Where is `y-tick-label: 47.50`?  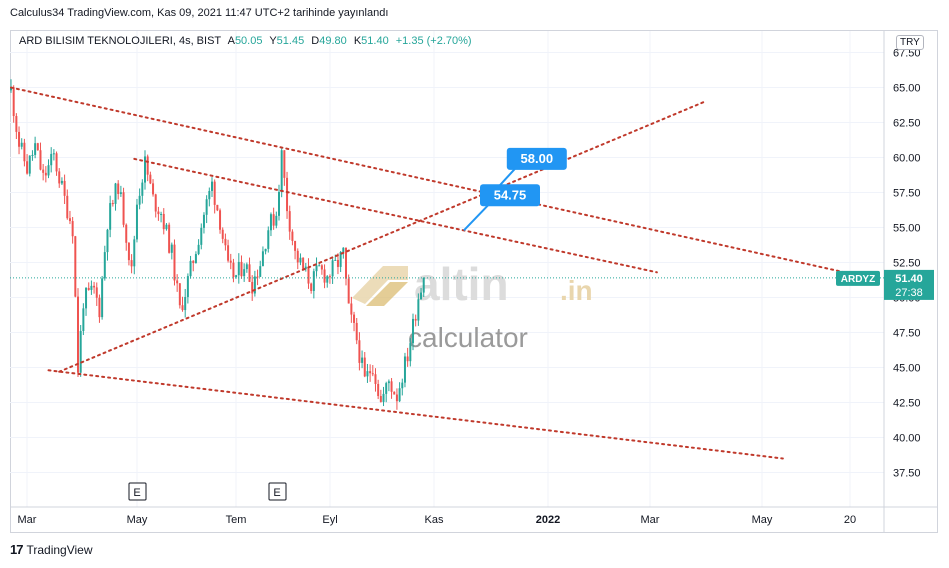 y-tick-label: 47.50 is located at coordinates (907, 334).